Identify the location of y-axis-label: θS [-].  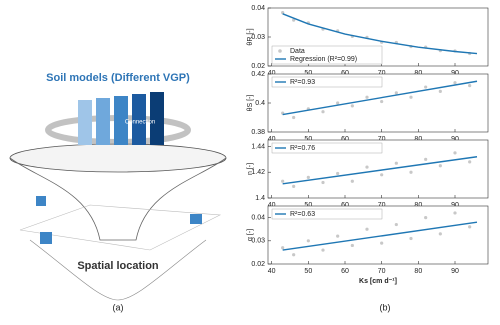
(250, 103).